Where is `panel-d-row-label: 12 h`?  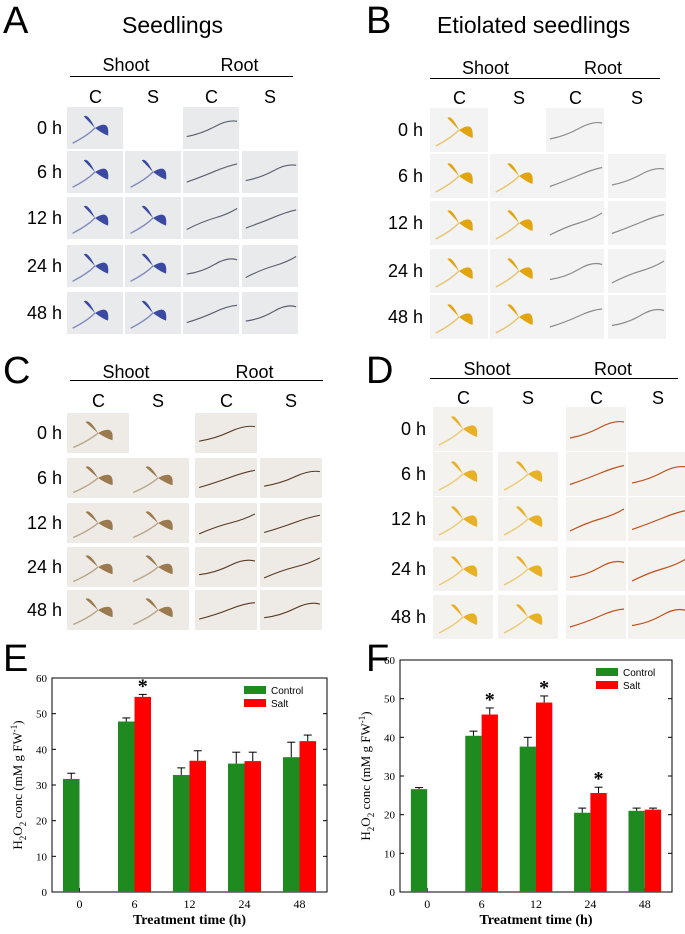 panel-d-row-label: 12 h is located at coordinates (408, 519).